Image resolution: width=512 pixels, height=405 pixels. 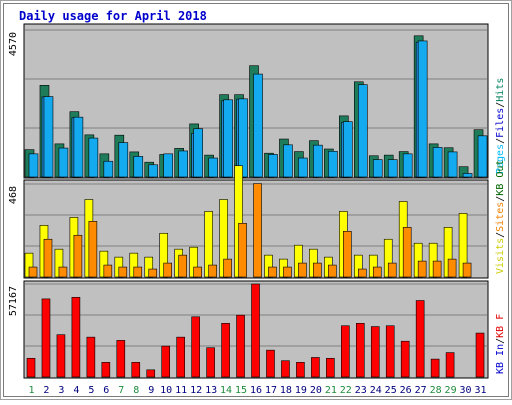 What do you see at coordinates (13, 195) in the screenshot?
I see `panel-middle-scale-label: 468` at bounding box center [13, 195].